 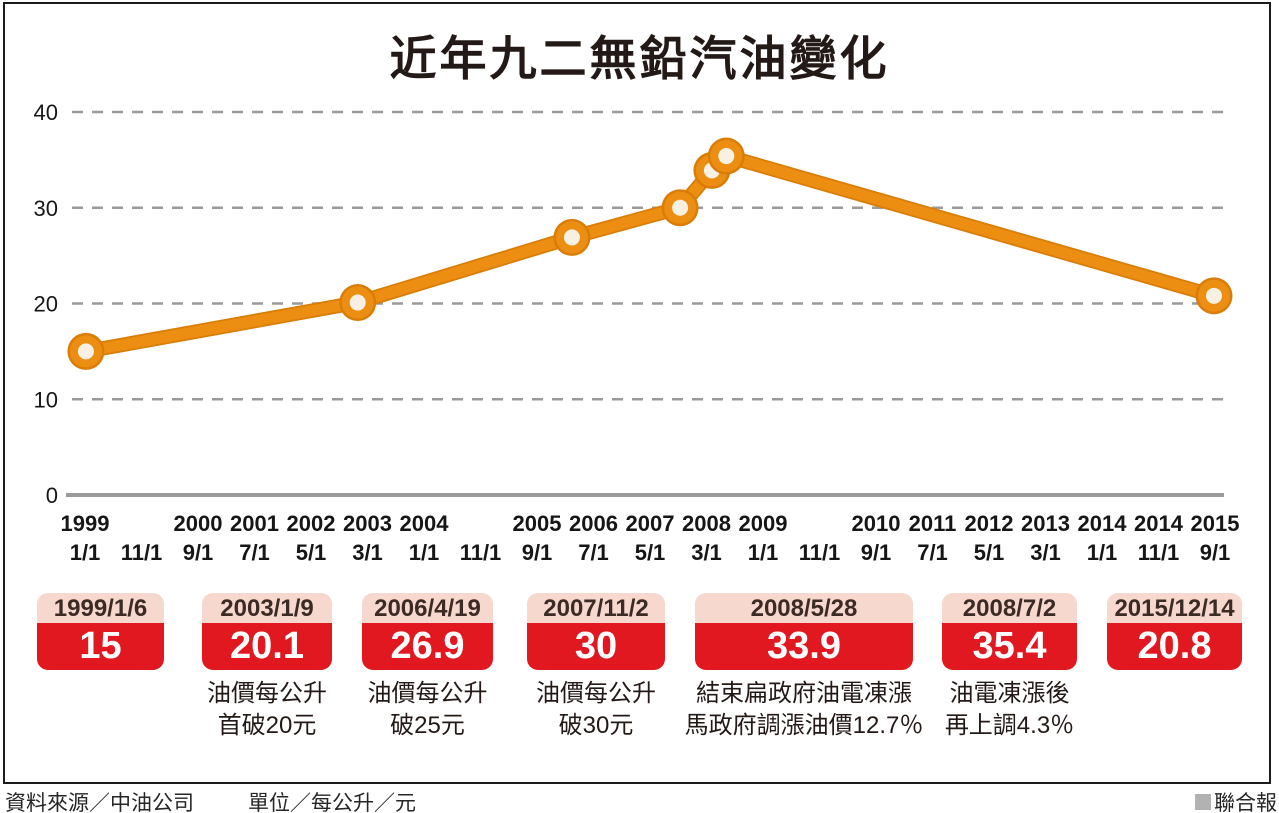 I want to click on price-badge: 2008/7/2 35.4, so click(x=1009, y=631).